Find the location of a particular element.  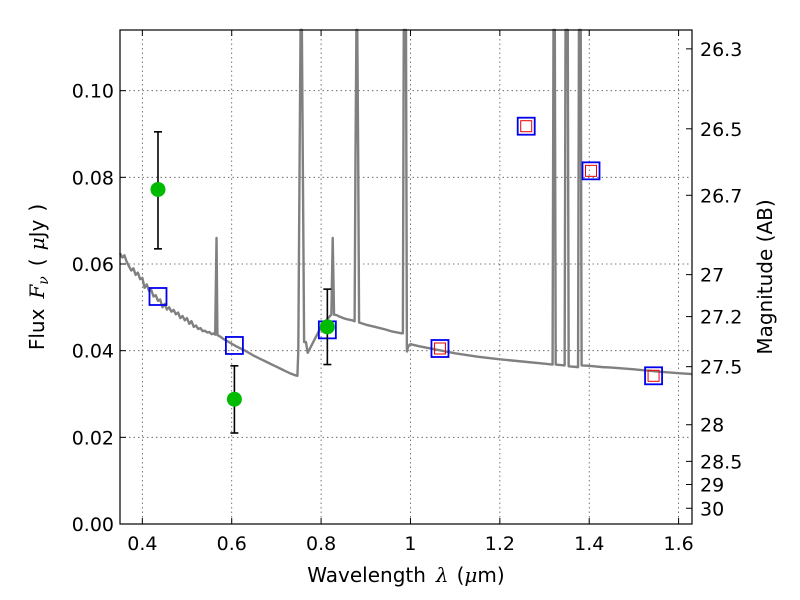

x-tick-label: 1.4 is located at coordinates (589, 544).